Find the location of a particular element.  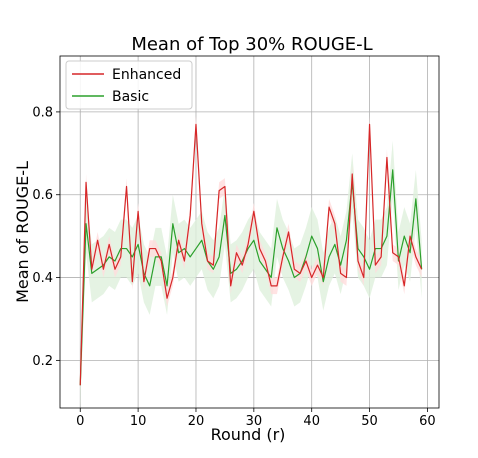

x-axis-label: Round (r) is located at coordinates (248, 434).